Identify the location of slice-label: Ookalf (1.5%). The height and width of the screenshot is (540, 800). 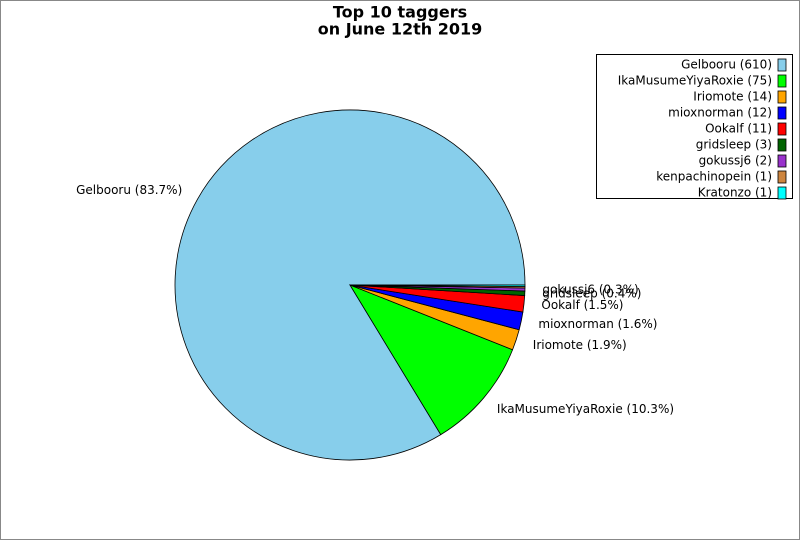
(582, 305).